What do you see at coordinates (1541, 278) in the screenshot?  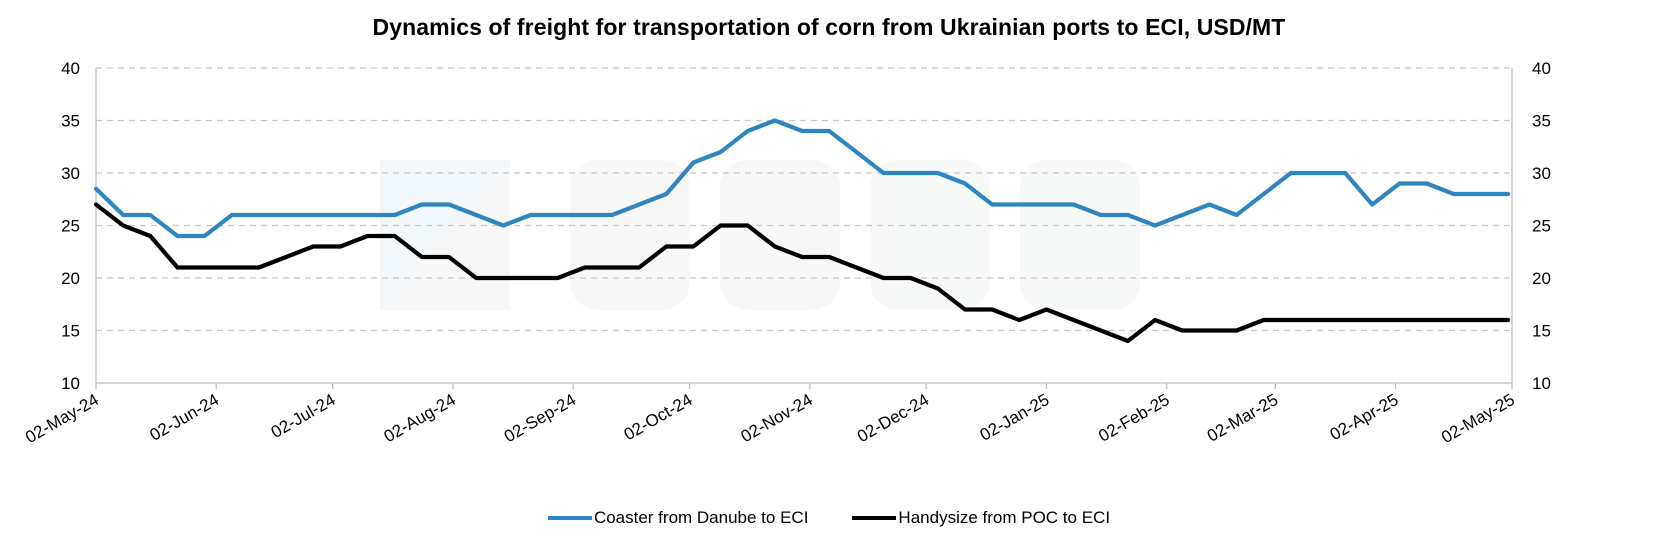 I see `y-tick-right-20: 20` at bounding box center [1541, 278].